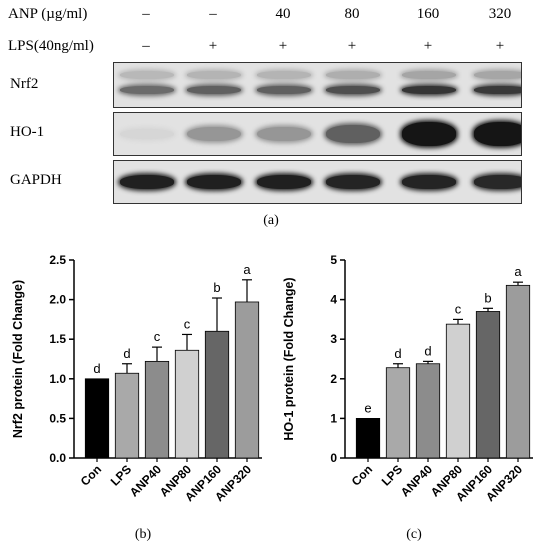 The image size is (542, 550). What do you see at coordinates (414, 534) in the screenshot?
I see `caption-c: (c)` at bounding box center [414, 534].